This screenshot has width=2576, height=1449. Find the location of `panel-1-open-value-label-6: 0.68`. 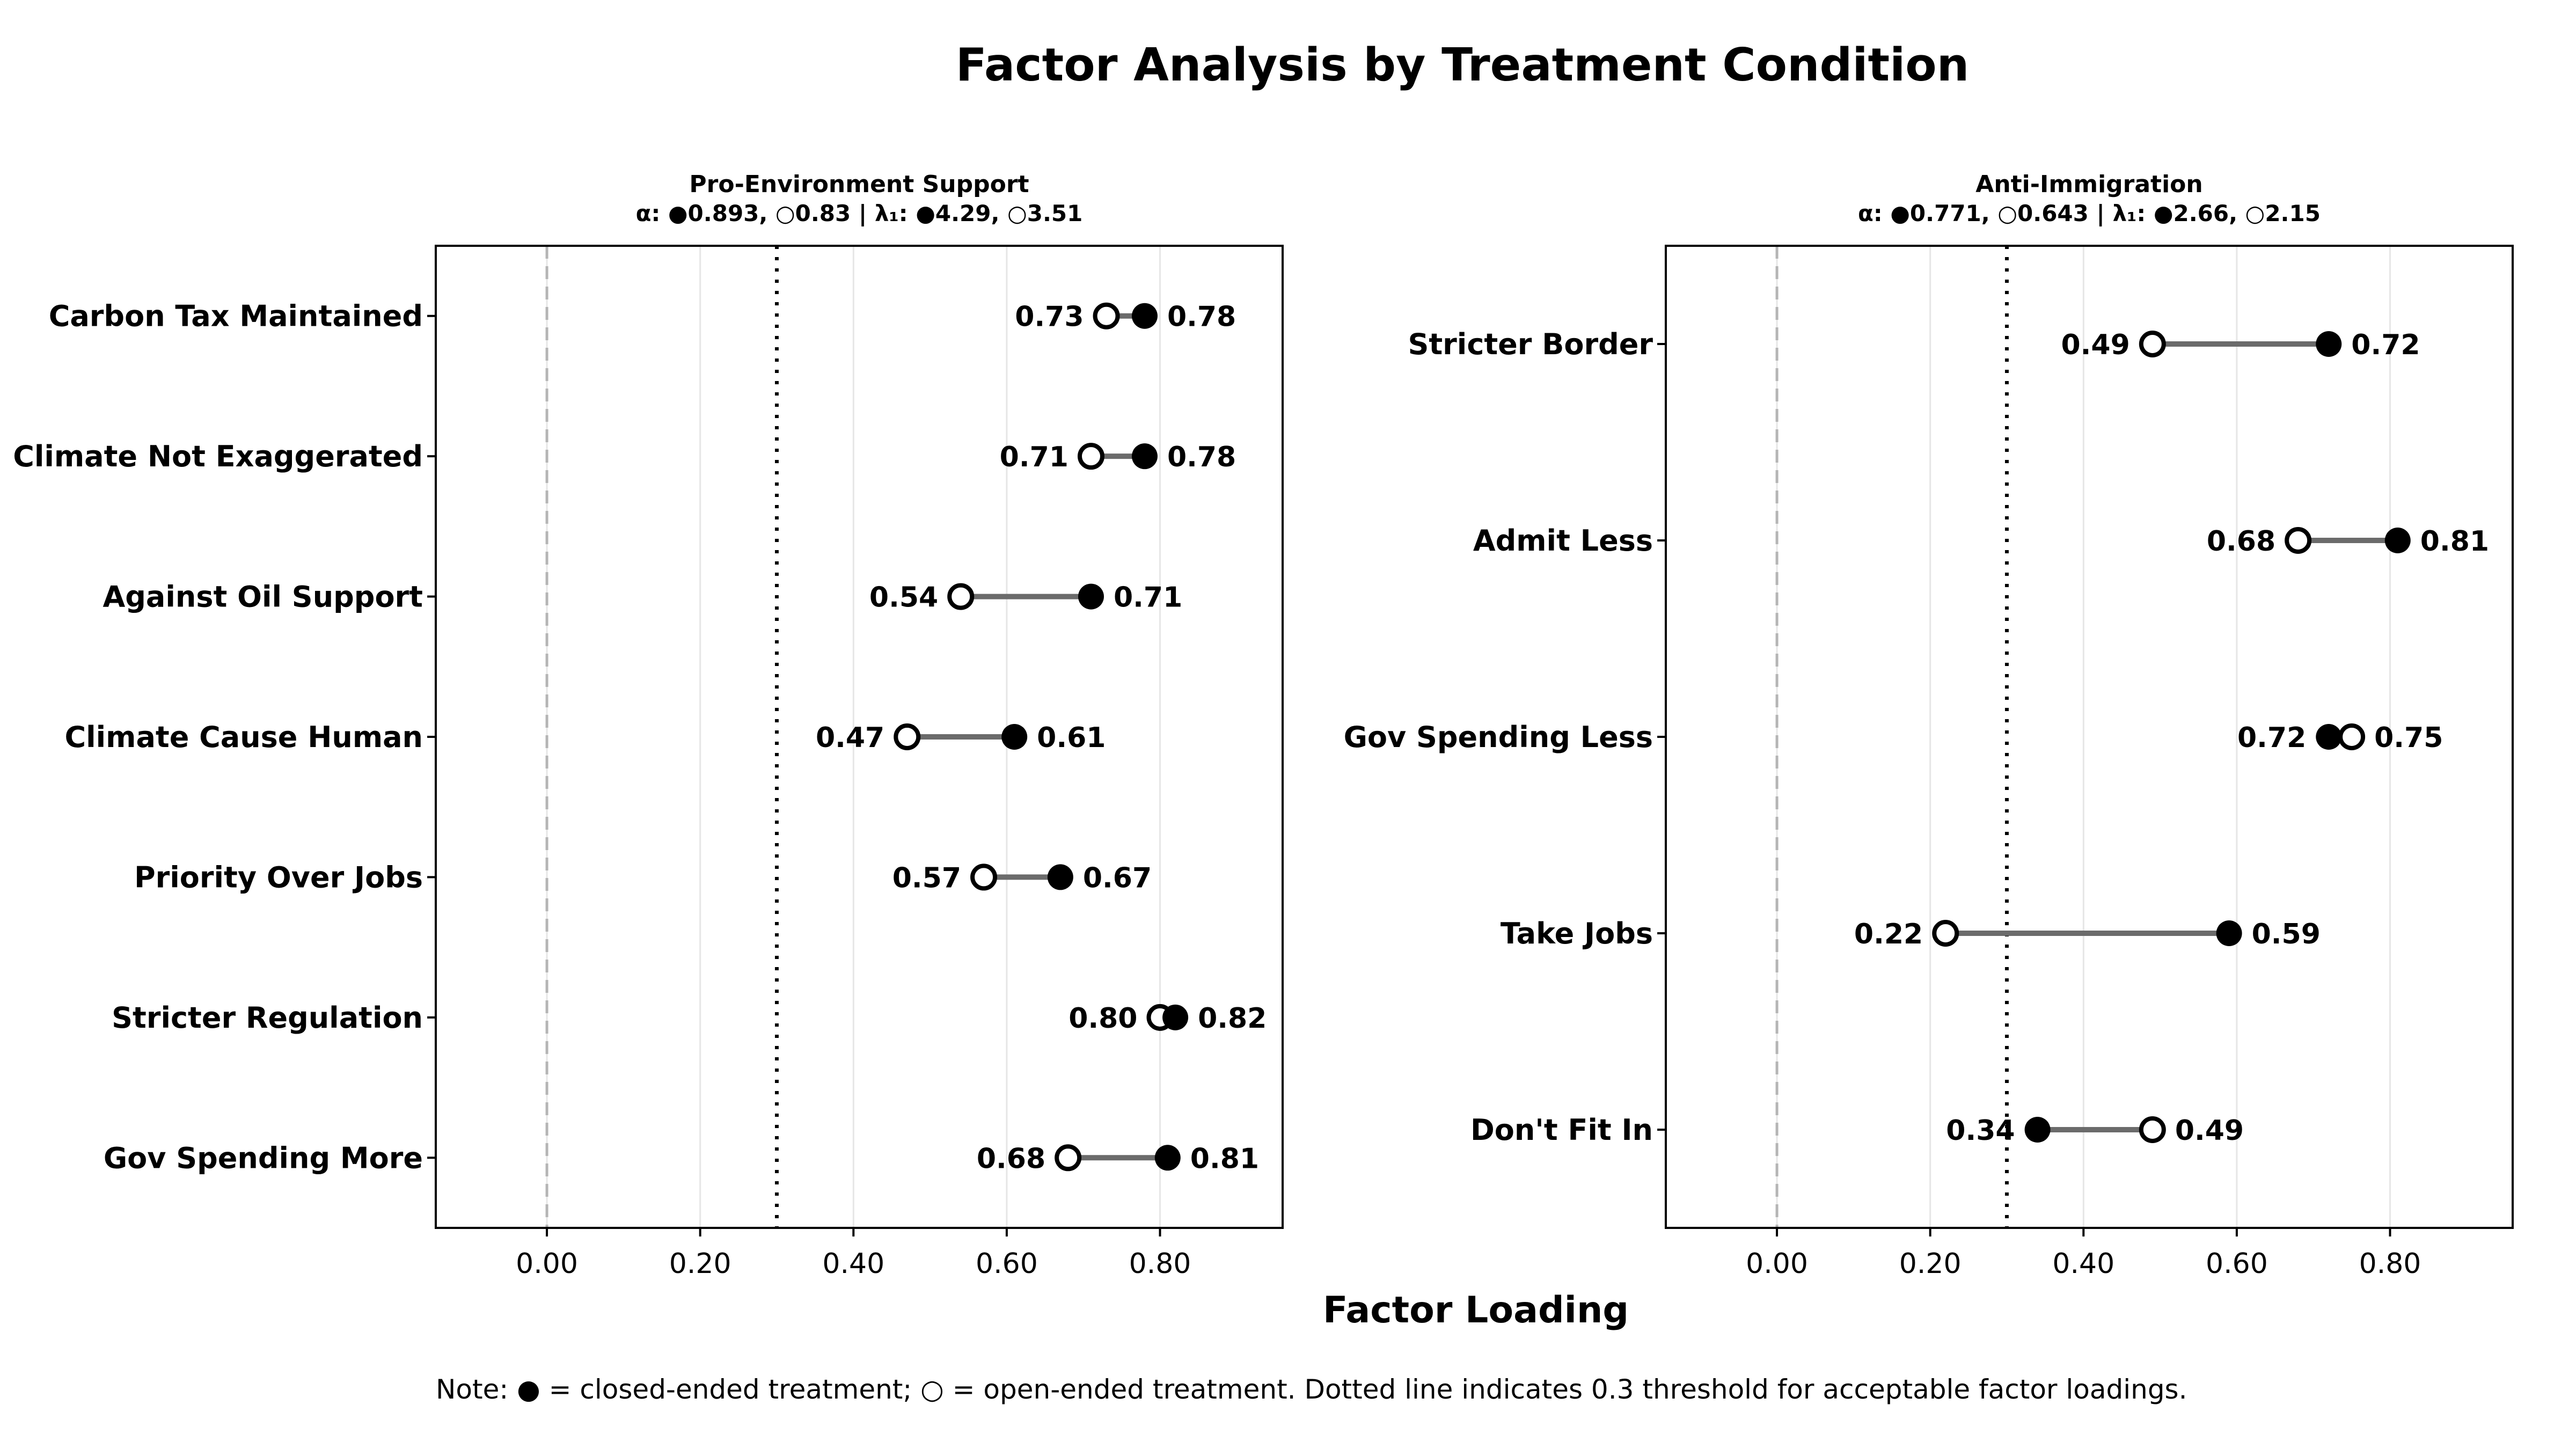

panel-1-open-value-label-6: 0.68 is located at coordinates (1011, 1159).